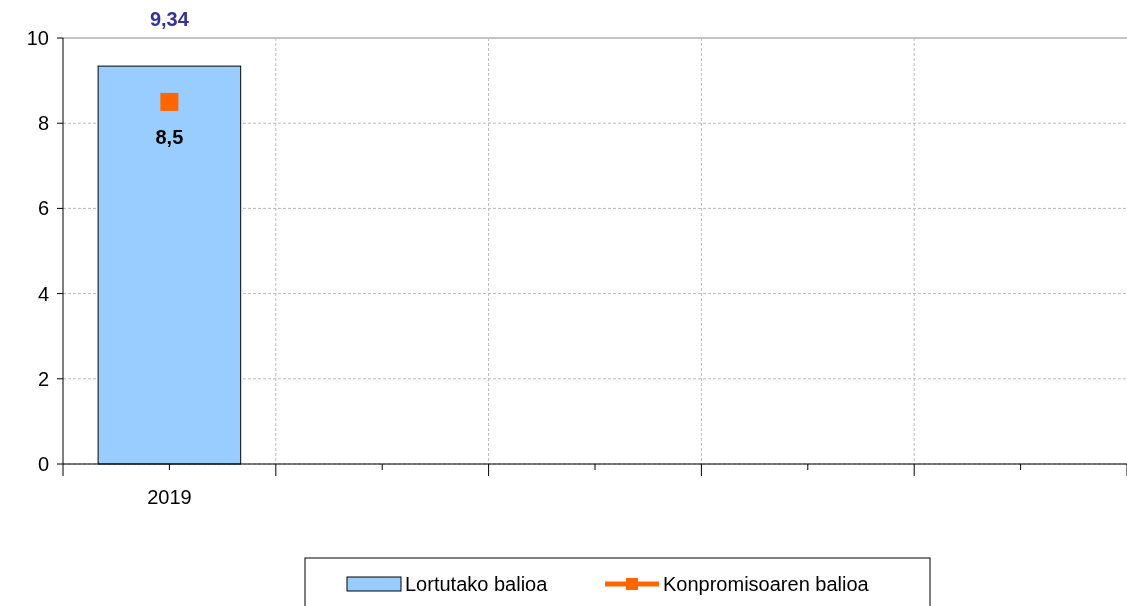  I want to click on y-tick-label: 4, so click(43, 293).